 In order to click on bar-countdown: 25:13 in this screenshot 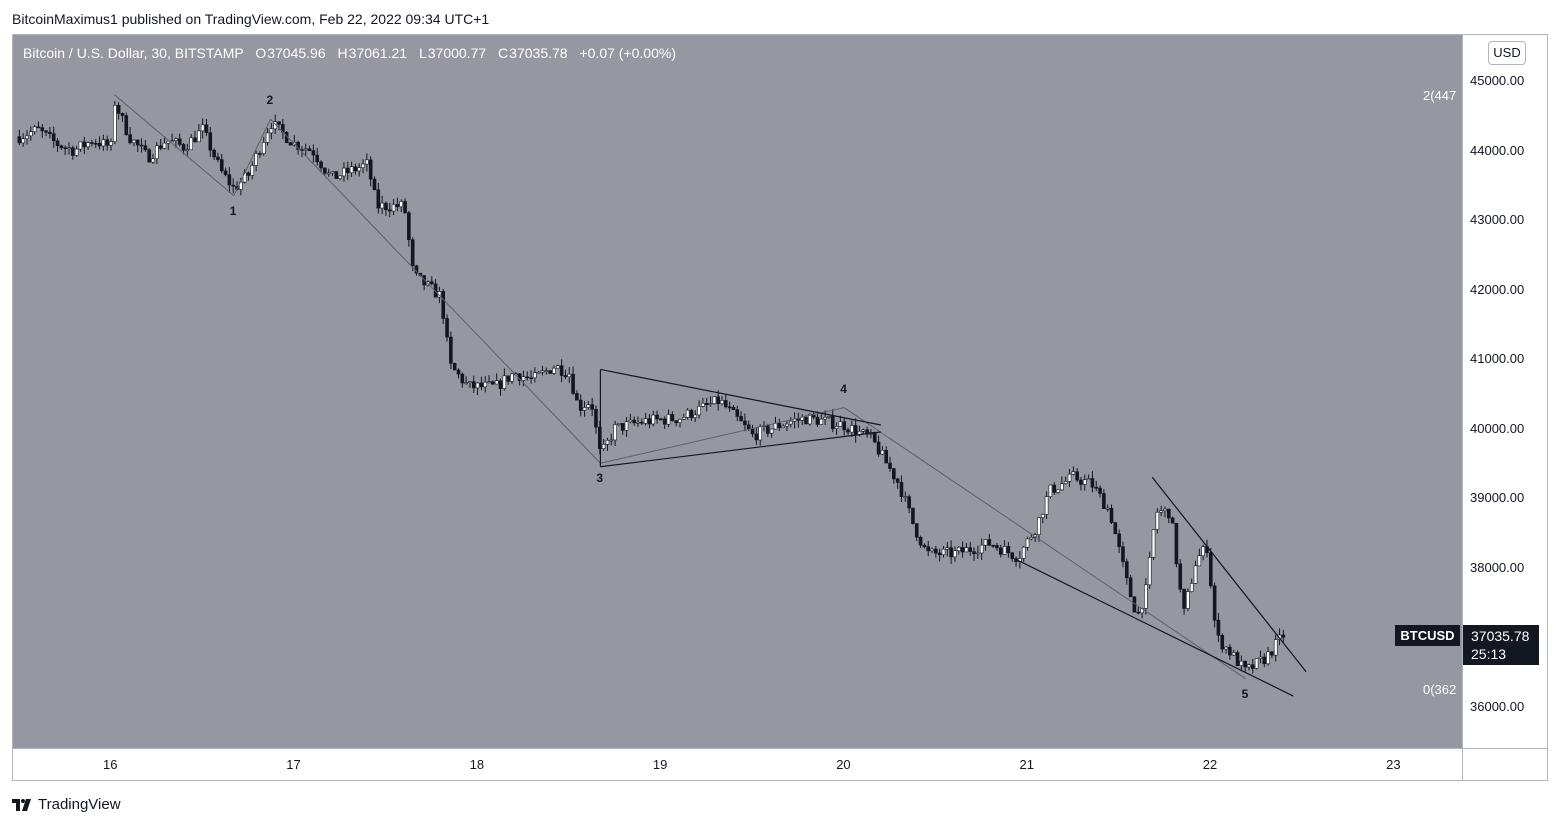, I will do `click(1489, 654)`.